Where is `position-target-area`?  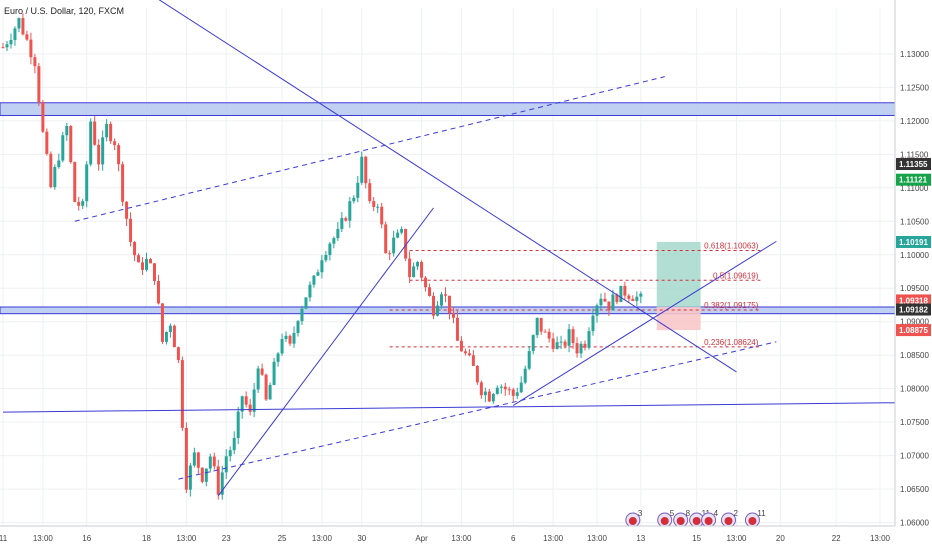
position-target-area is located at coordinates (678, 274).